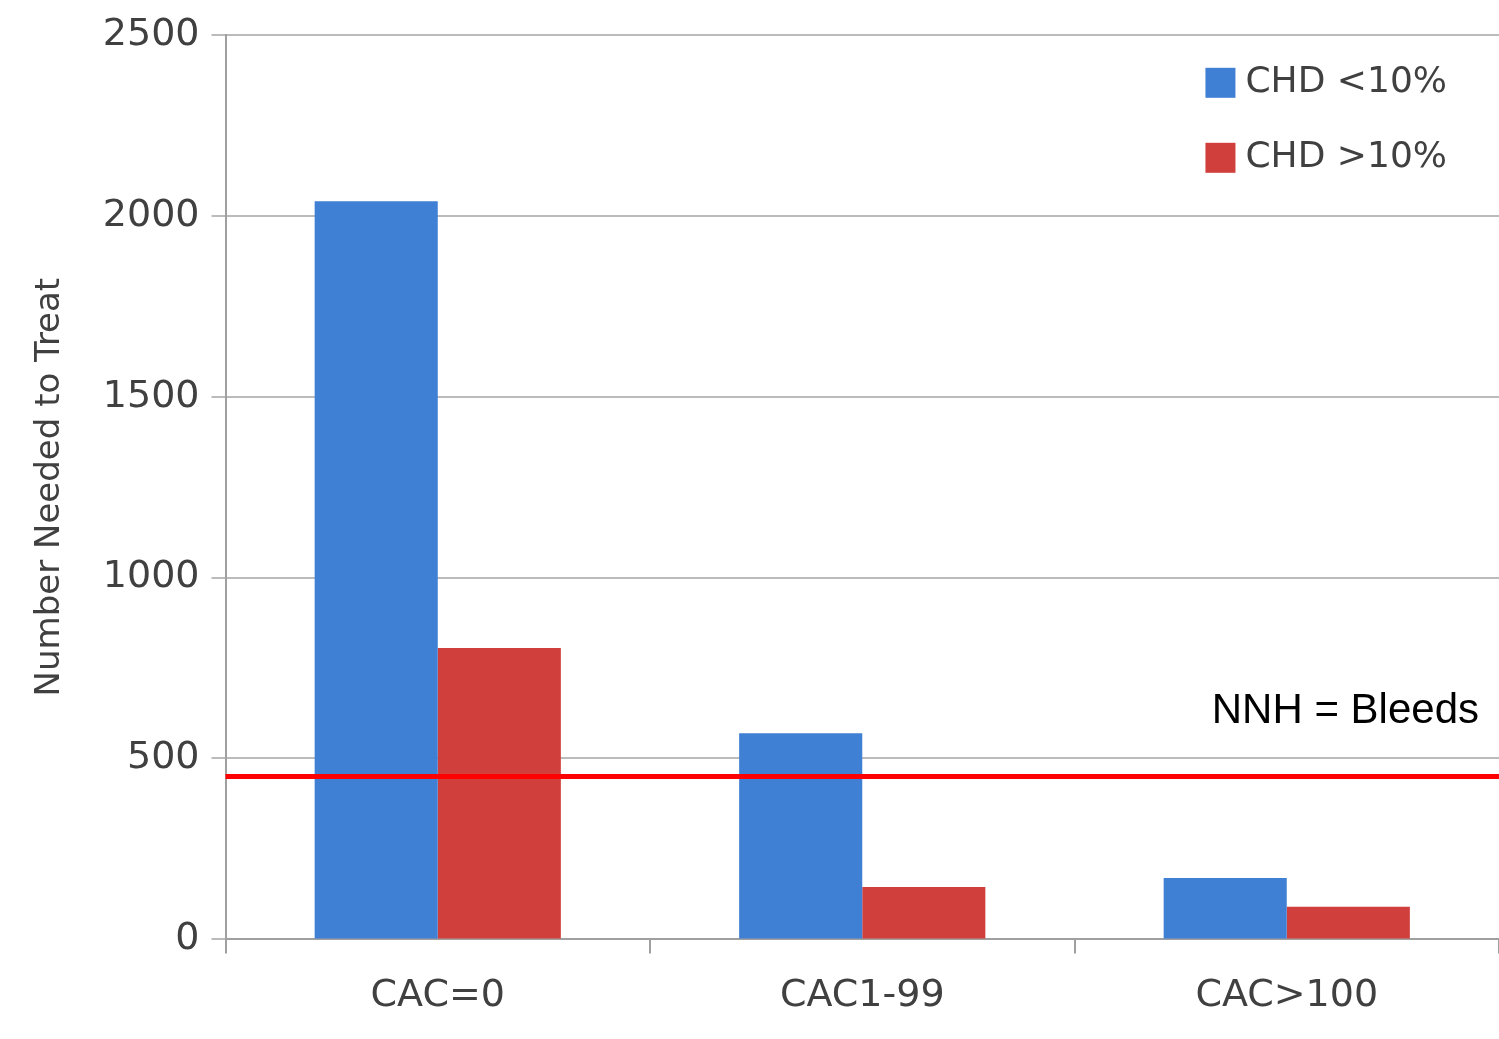 The height and width of the screenshot is (1039, 1499). What do you see at coordinates (163, 755) in the screenshot?
I see `y-tick-label: 500` at bounding box center [163, 755].